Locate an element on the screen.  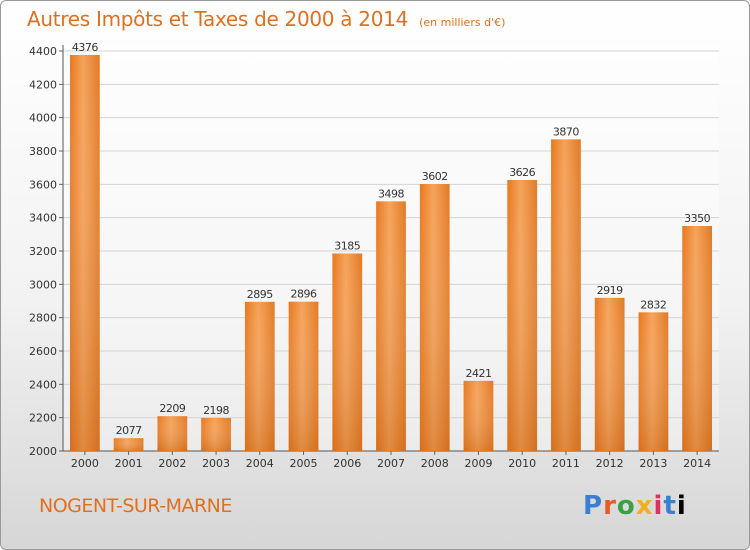
x-tick-label: 2005 is located at coordinates (304, 463).